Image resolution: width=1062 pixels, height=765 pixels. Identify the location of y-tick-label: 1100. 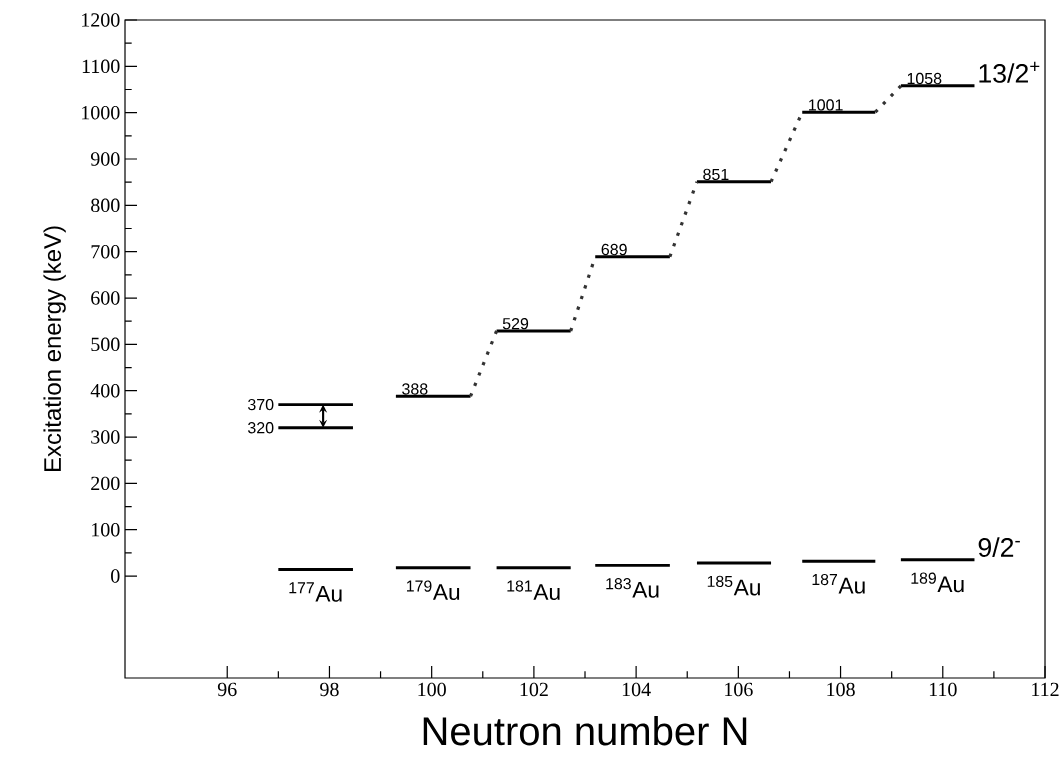
(101, 66).